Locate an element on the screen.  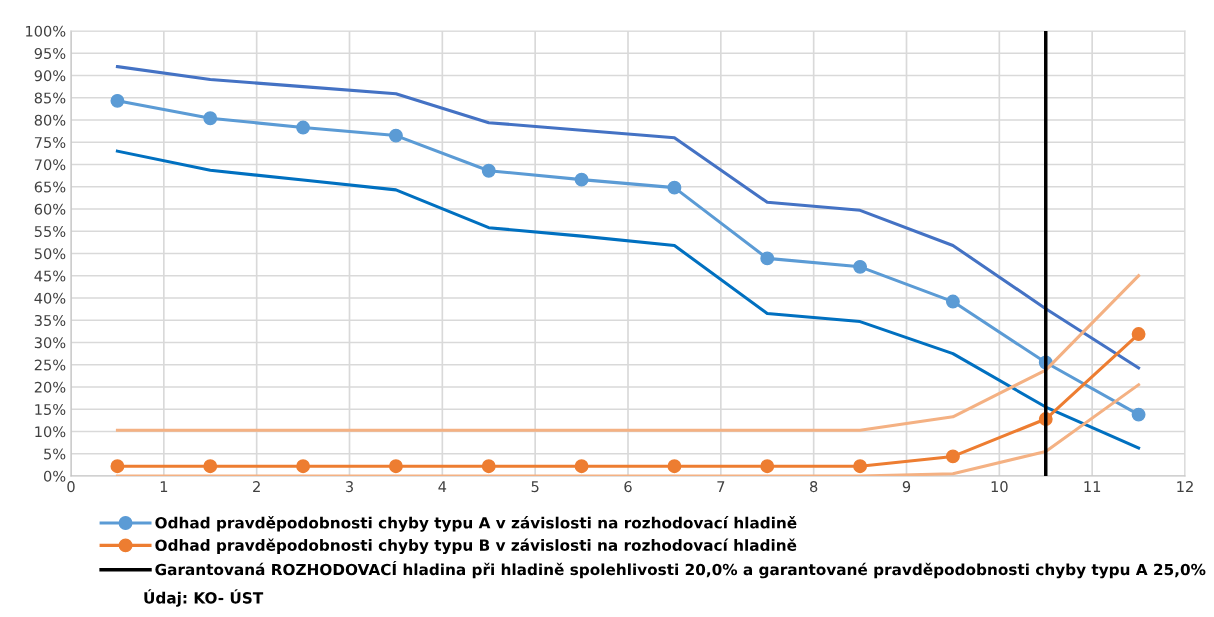
y-tick-label: 10% is located at coordinates (50, 432).